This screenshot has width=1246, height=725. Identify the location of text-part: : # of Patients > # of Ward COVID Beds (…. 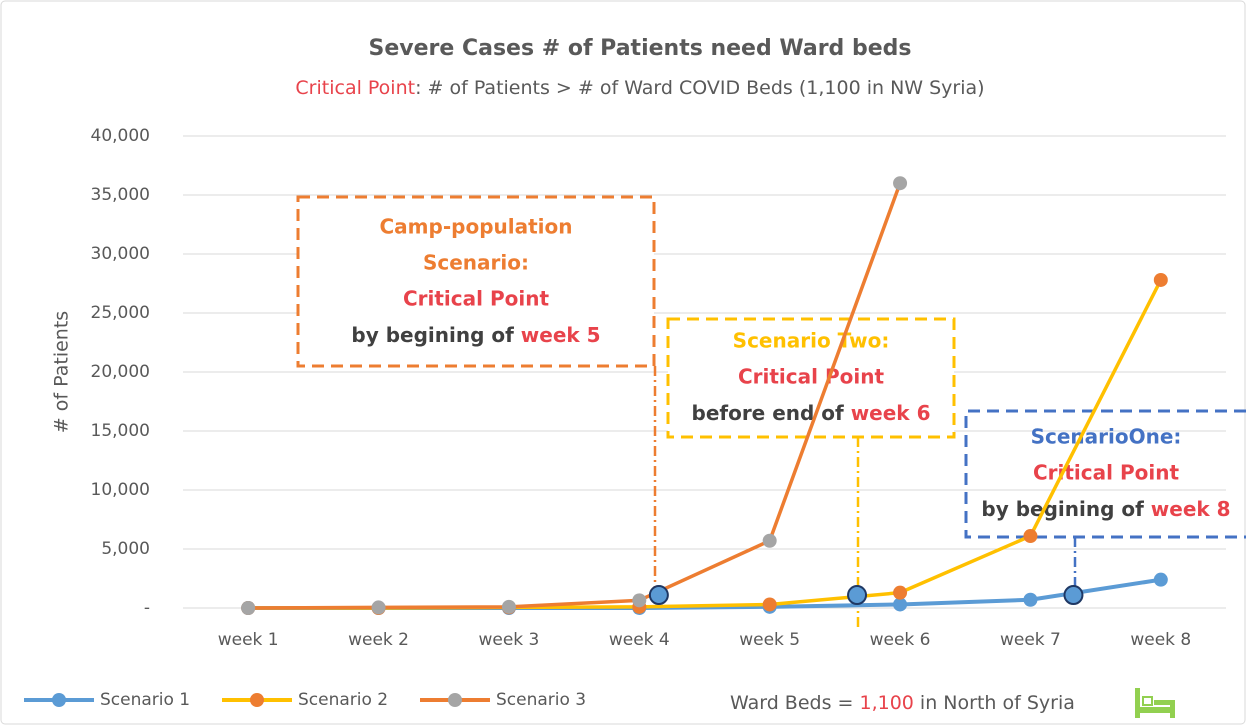
(700, 88).